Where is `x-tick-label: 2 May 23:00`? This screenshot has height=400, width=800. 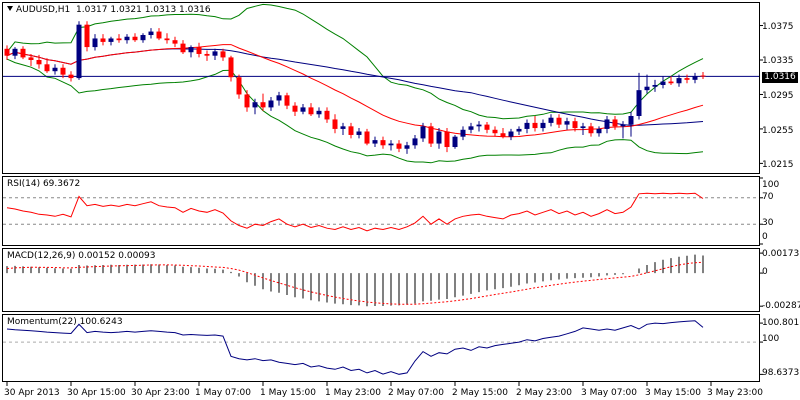
x-tick-label: 2 May 23:00 is located at coordinates (544, 393).